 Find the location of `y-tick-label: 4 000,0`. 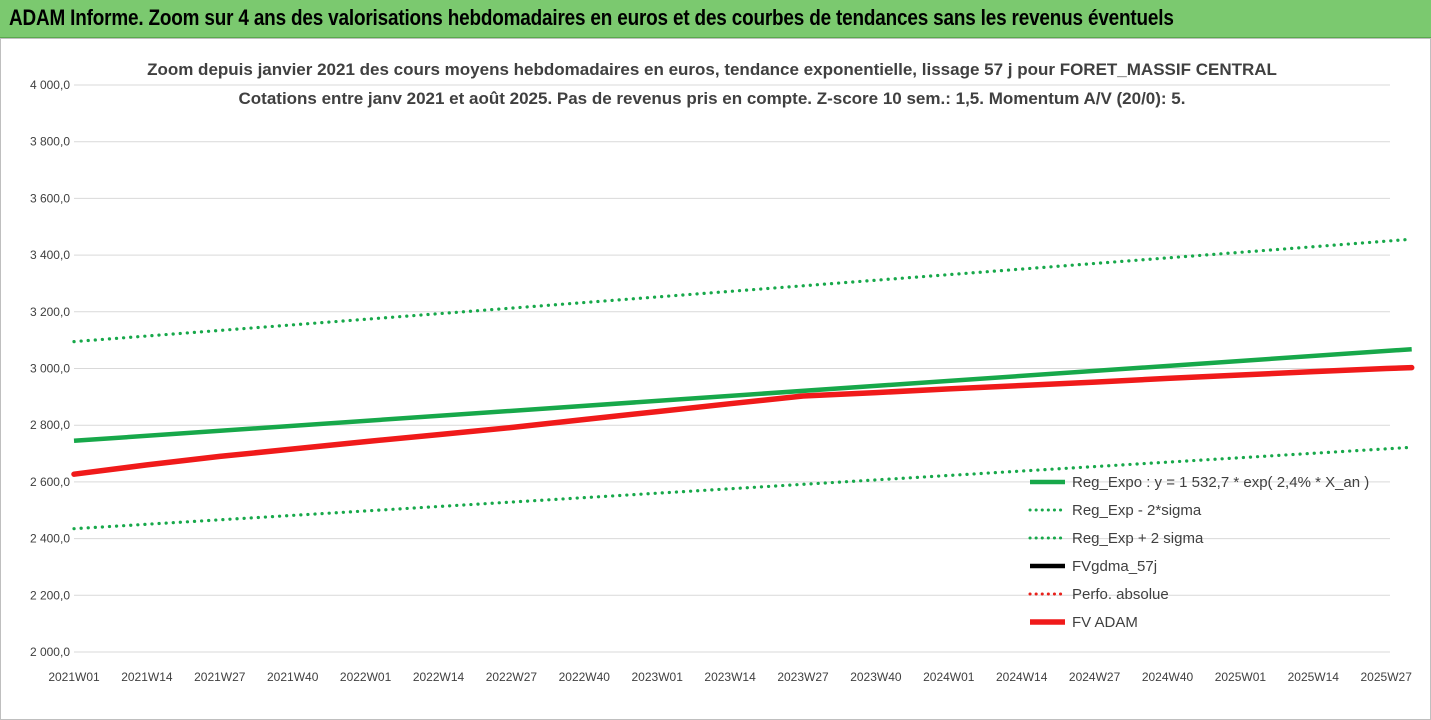

y-tick-label: 4 000,0 is located at coordinates (50, 85).